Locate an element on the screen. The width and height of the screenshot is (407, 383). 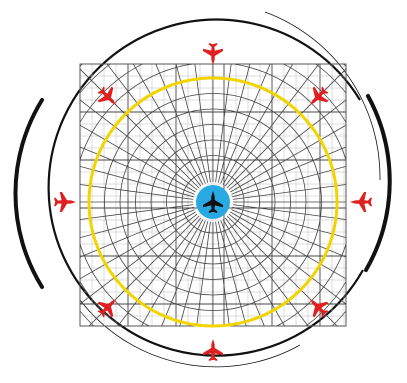
outer-ring-right-arc is located at coordinates (378, 183).